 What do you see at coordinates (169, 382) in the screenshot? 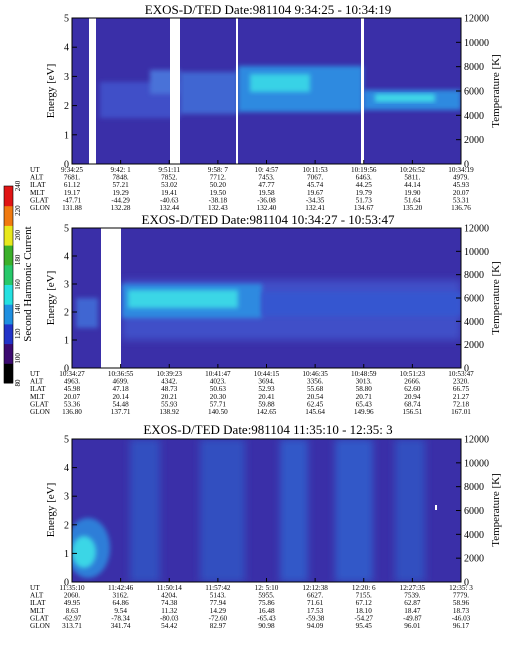
I see `panel-2-table-cell: 4342.` at bounding box center [169, 382].